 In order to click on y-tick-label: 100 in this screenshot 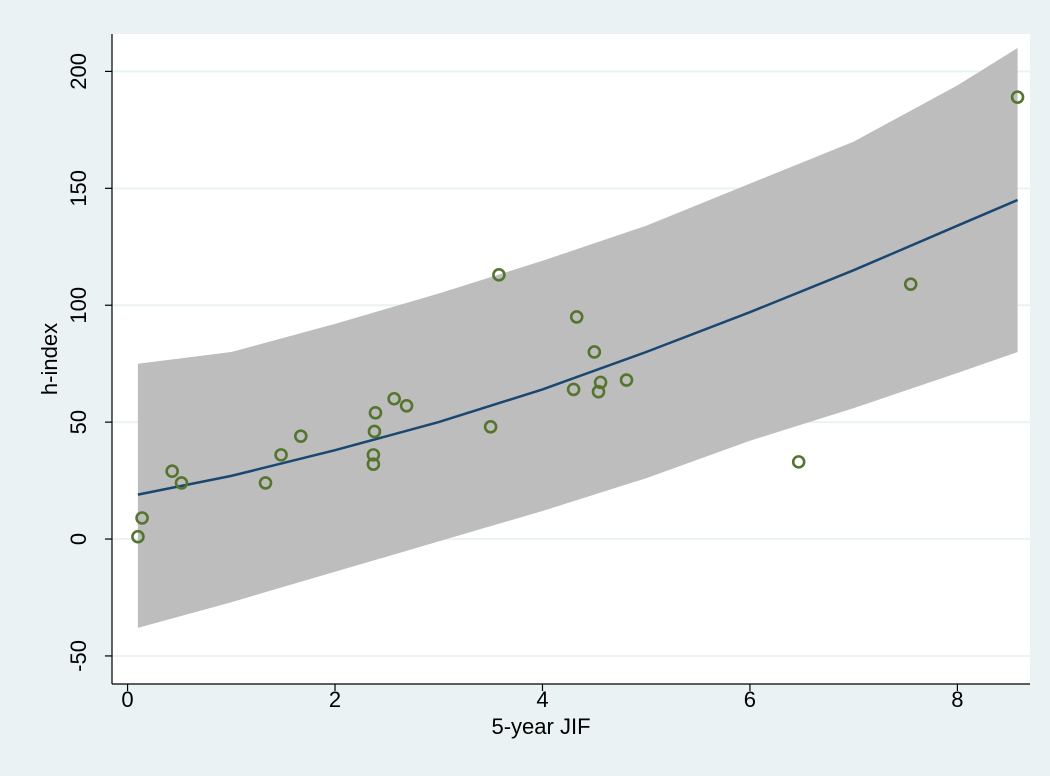, I will do `click(78, 305)`.